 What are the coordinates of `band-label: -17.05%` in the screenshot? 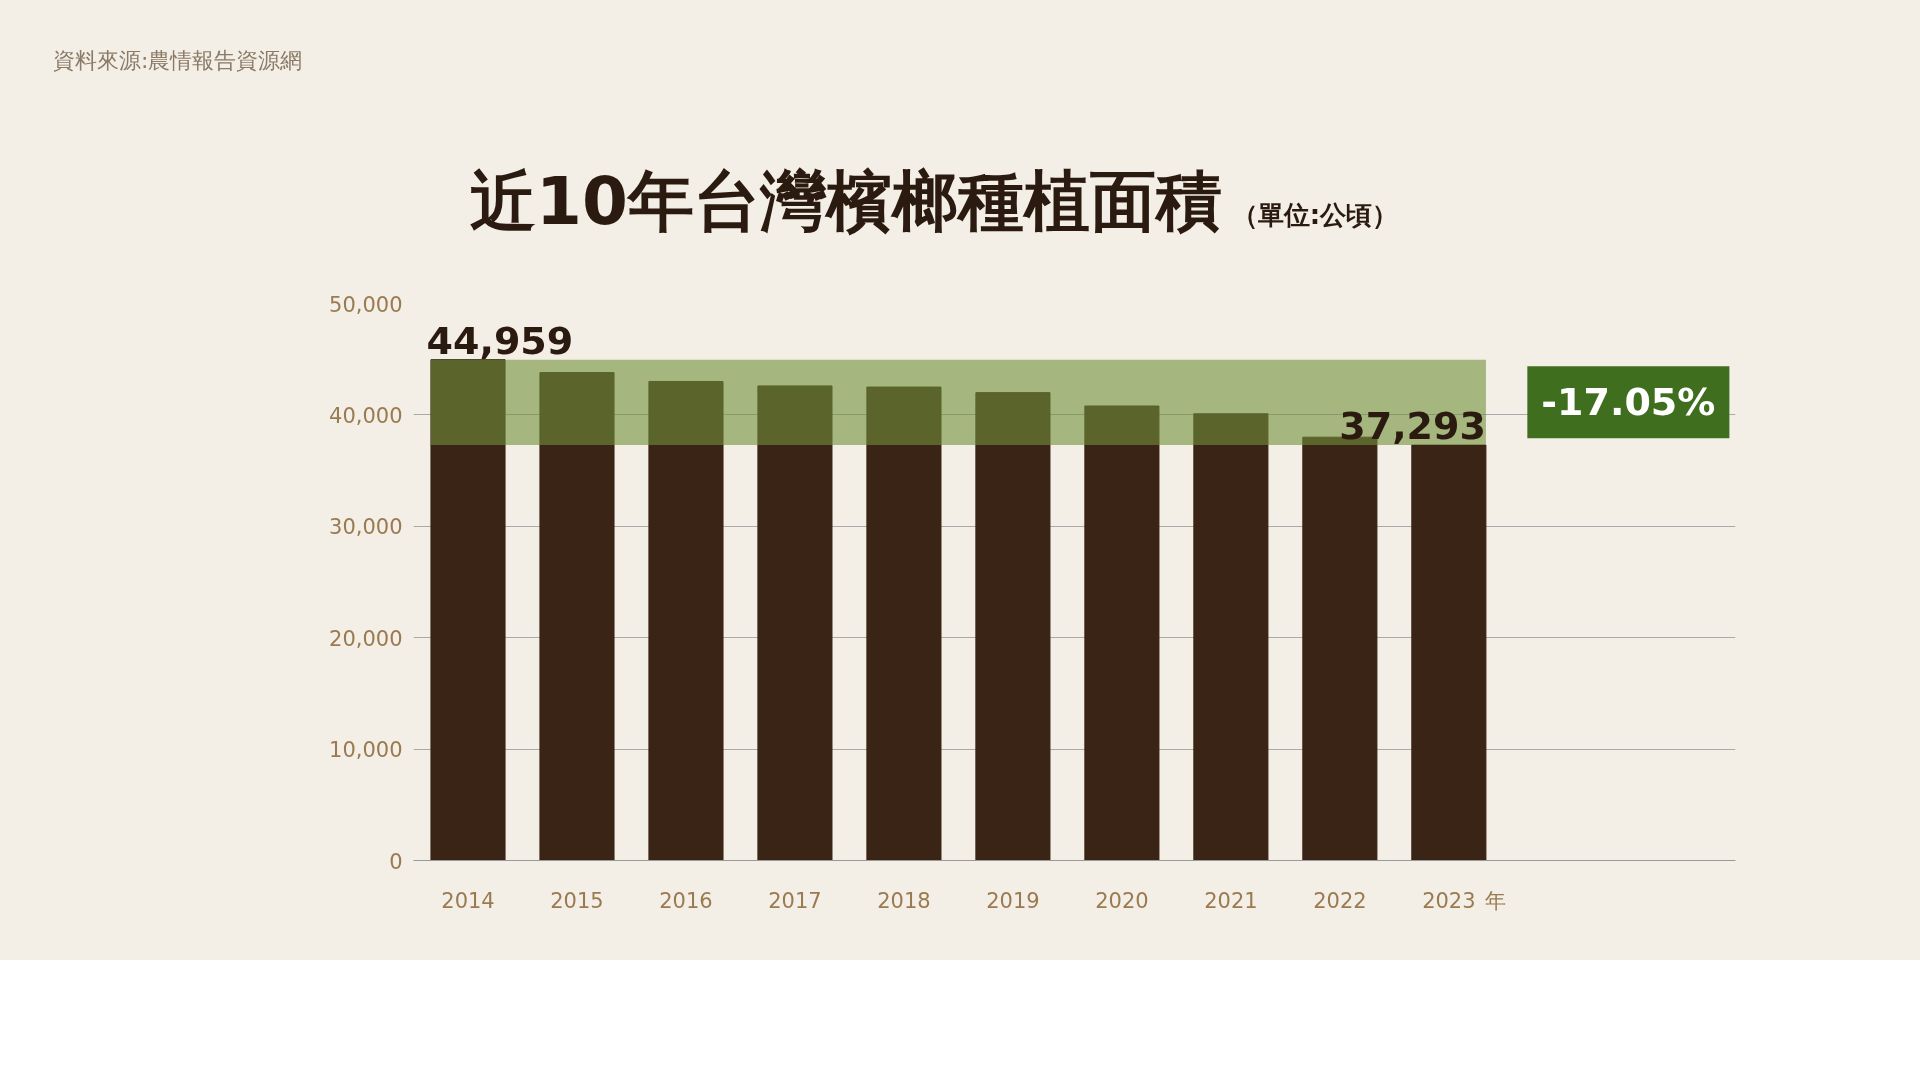 It's located at (1628, 402).